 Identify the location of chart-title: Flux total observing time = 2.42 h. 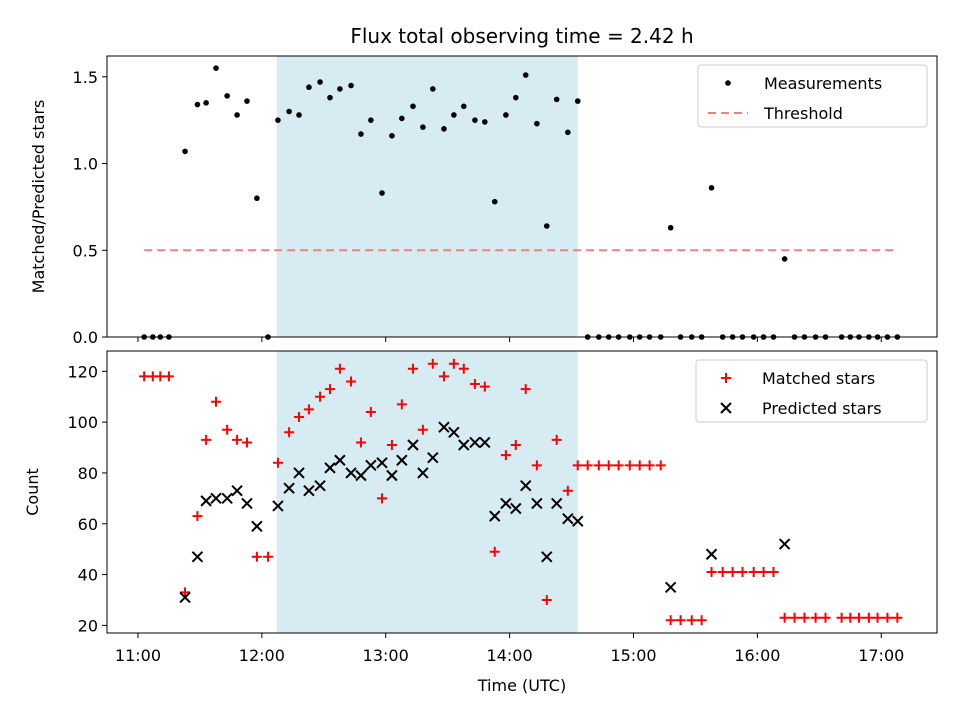
(521, 36).